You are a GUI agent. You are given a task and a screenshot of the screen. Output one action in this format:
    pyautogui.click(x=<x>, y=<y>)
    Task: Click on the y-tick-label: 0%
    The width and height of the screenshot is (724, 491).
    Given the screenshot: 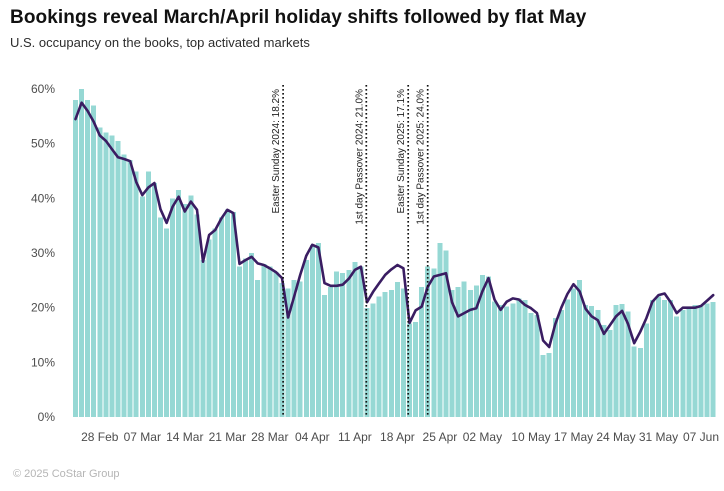 What is the action you would take?
    pyautogui.click(x=47, y=417)
    